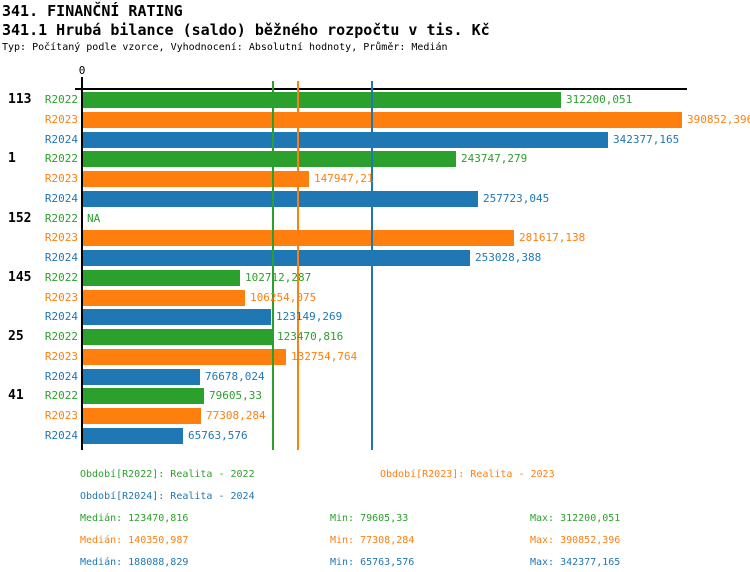 This screenshot has width=750, height=572. I want to click on x-axis-zero-label: 0, so click(82, 70).